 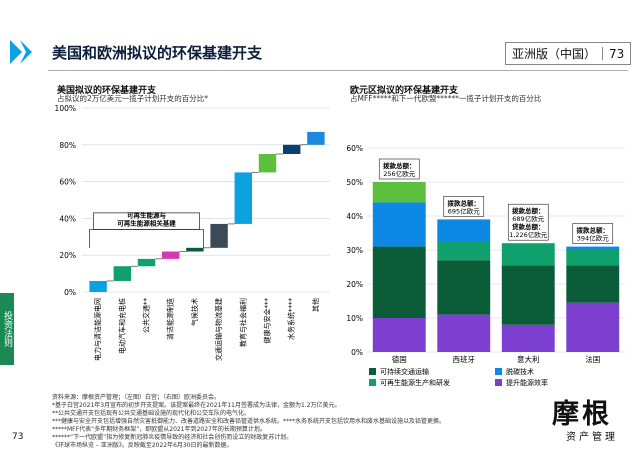 What do you see at coordinates (354, 182) in the screenshot?
I see `y-tick-label: 50%` at bounding box center [354, 182].